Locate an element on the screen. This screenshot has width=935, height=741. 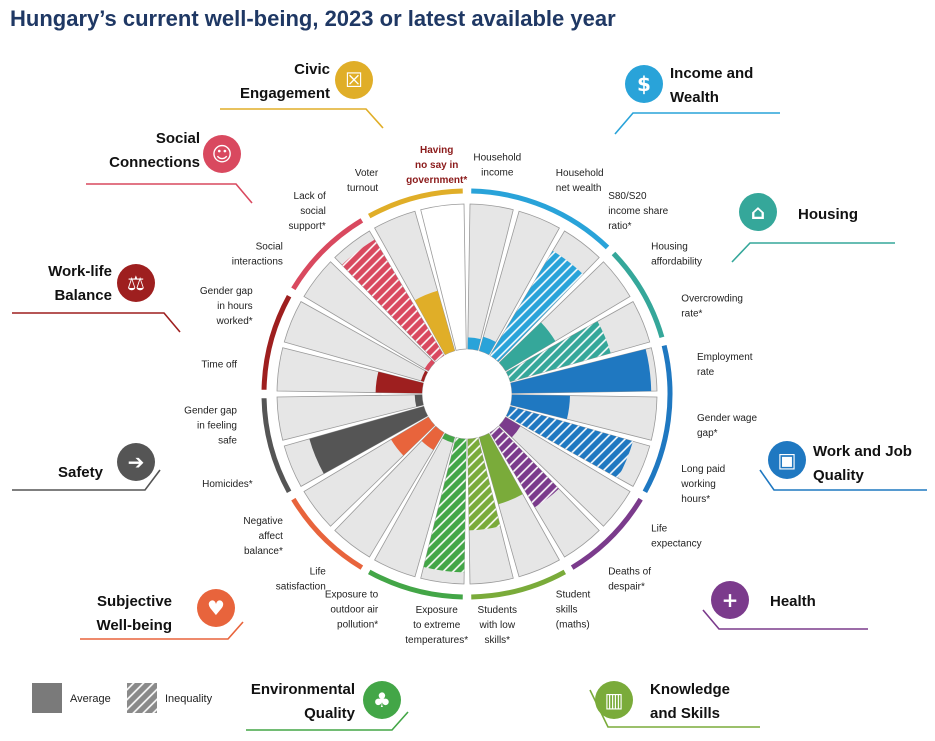
domain-arc-health is located at coordinates (606, 533).